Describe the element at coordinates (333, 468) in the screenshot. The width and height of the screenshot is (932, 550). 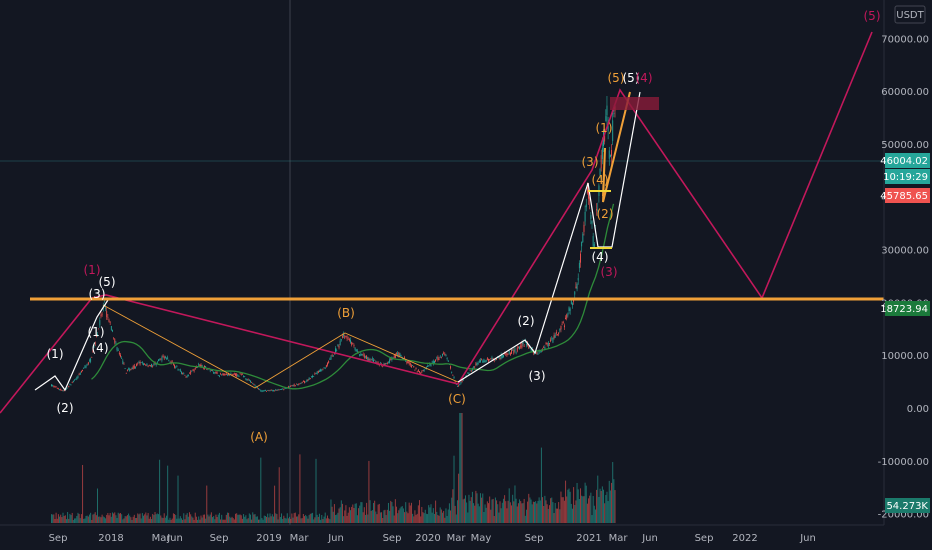
I see `volume-bars` at that location.